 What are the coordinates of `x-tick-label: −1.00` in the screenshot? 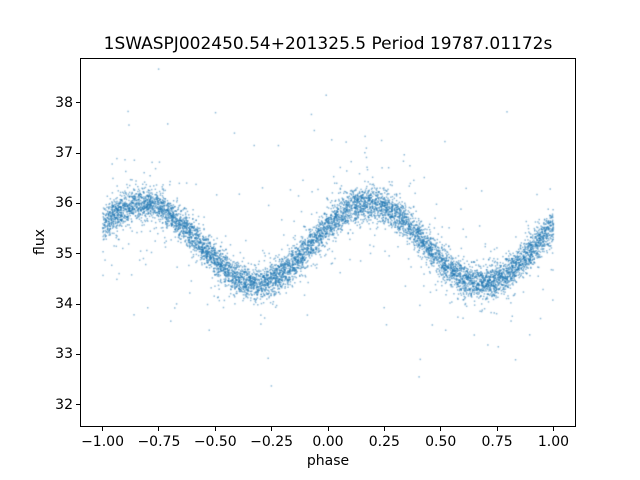 It's located at (102, 442).